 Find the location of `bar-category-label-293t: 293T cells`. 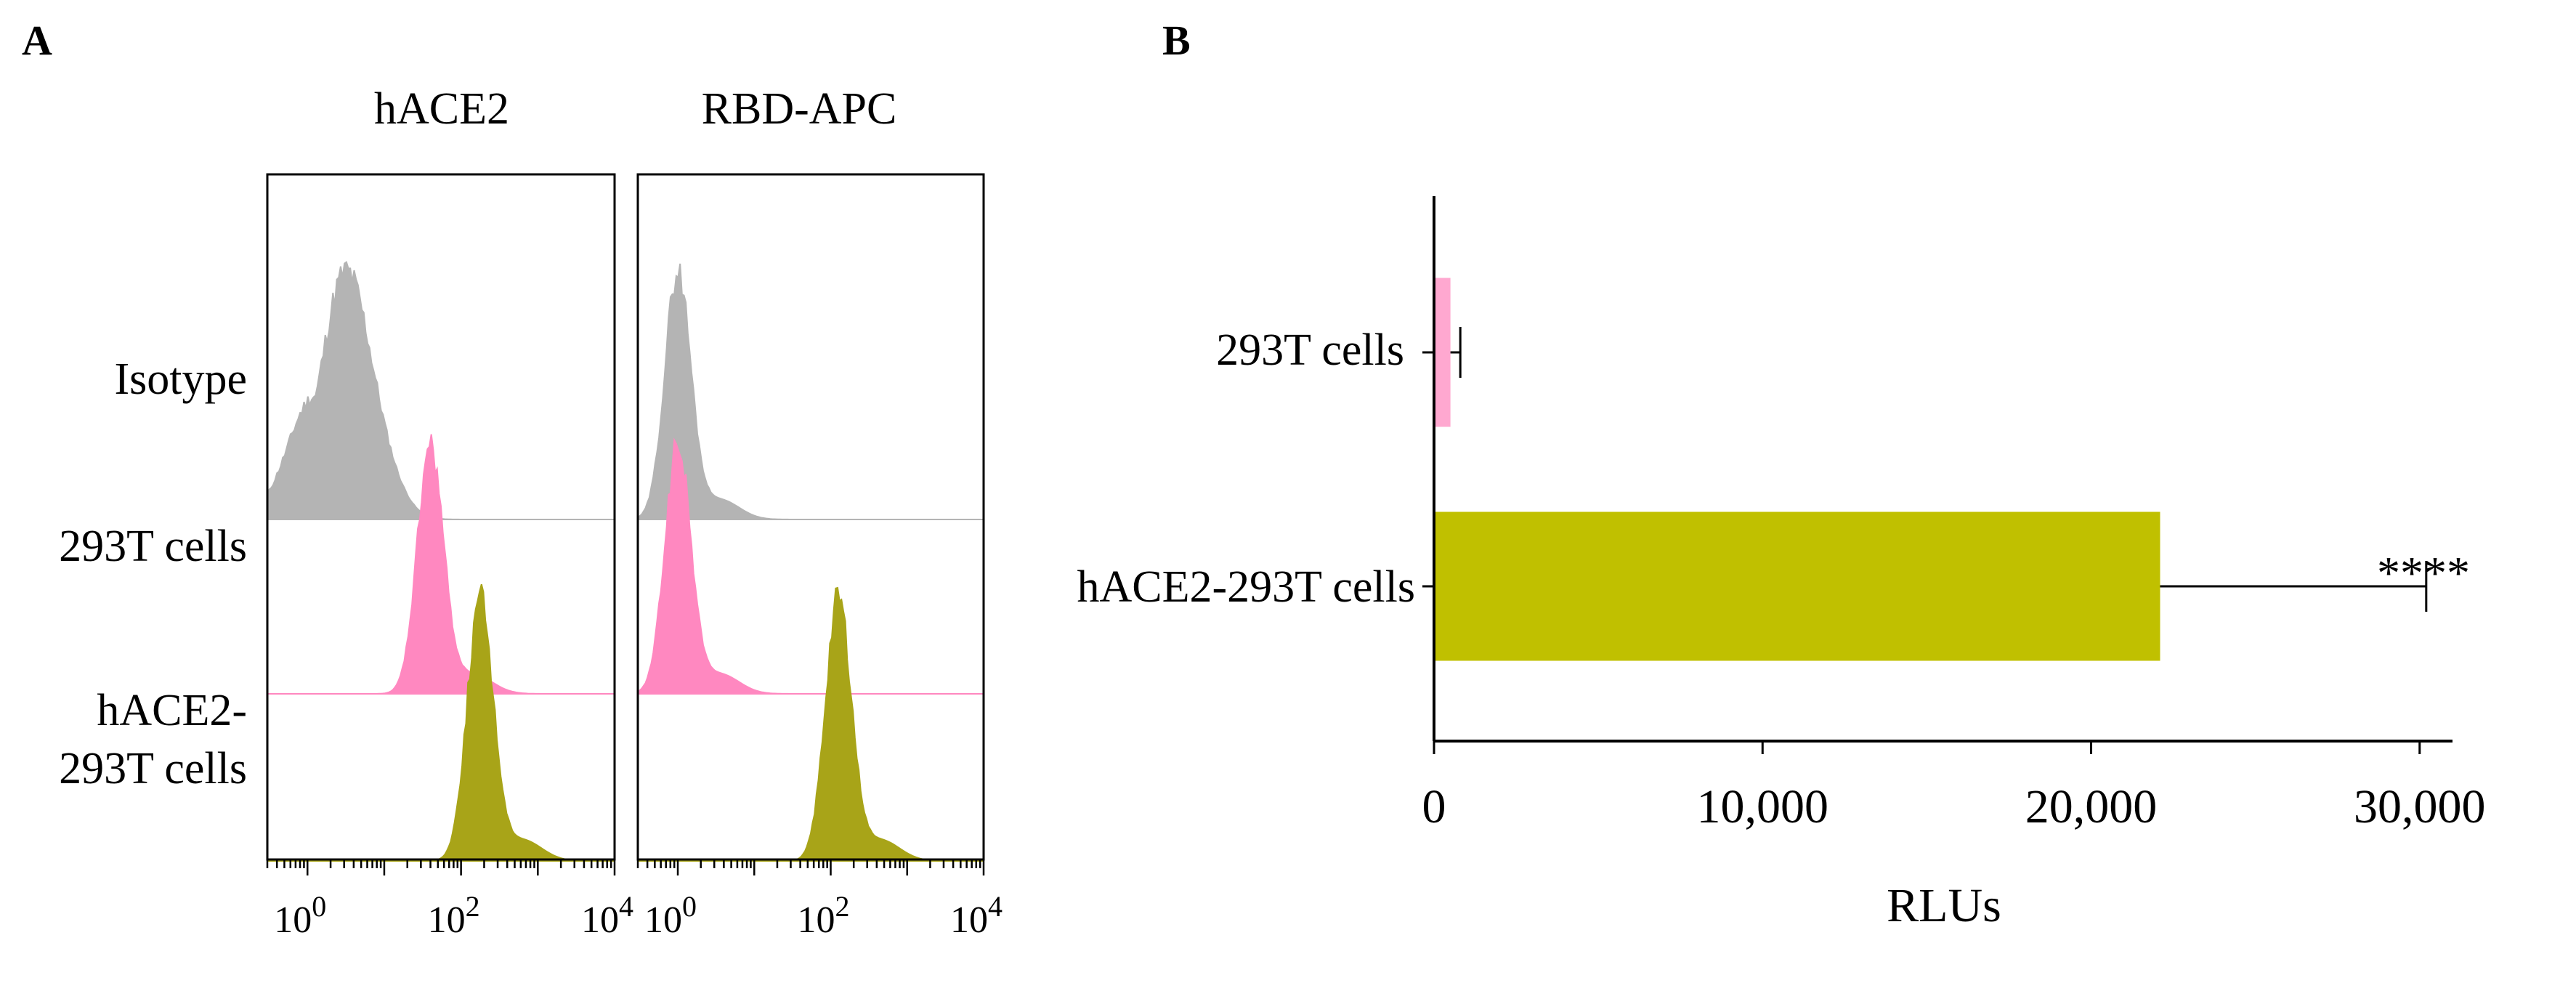

bar-category-label-293t: 293T cells is located at coordinates (1310, 350).